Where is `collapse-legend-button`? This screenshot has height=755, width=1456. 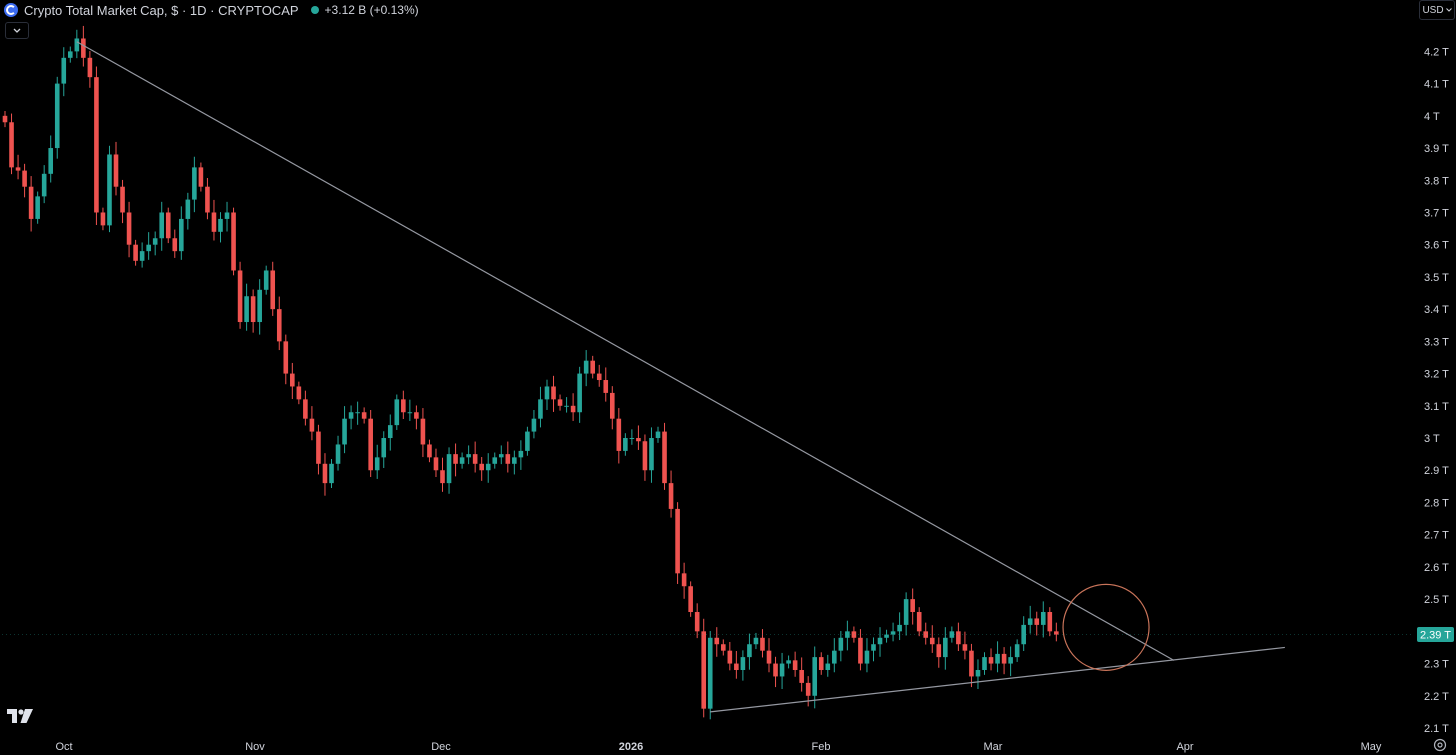
collapse-legend-button is located at coordinates (17, 30).